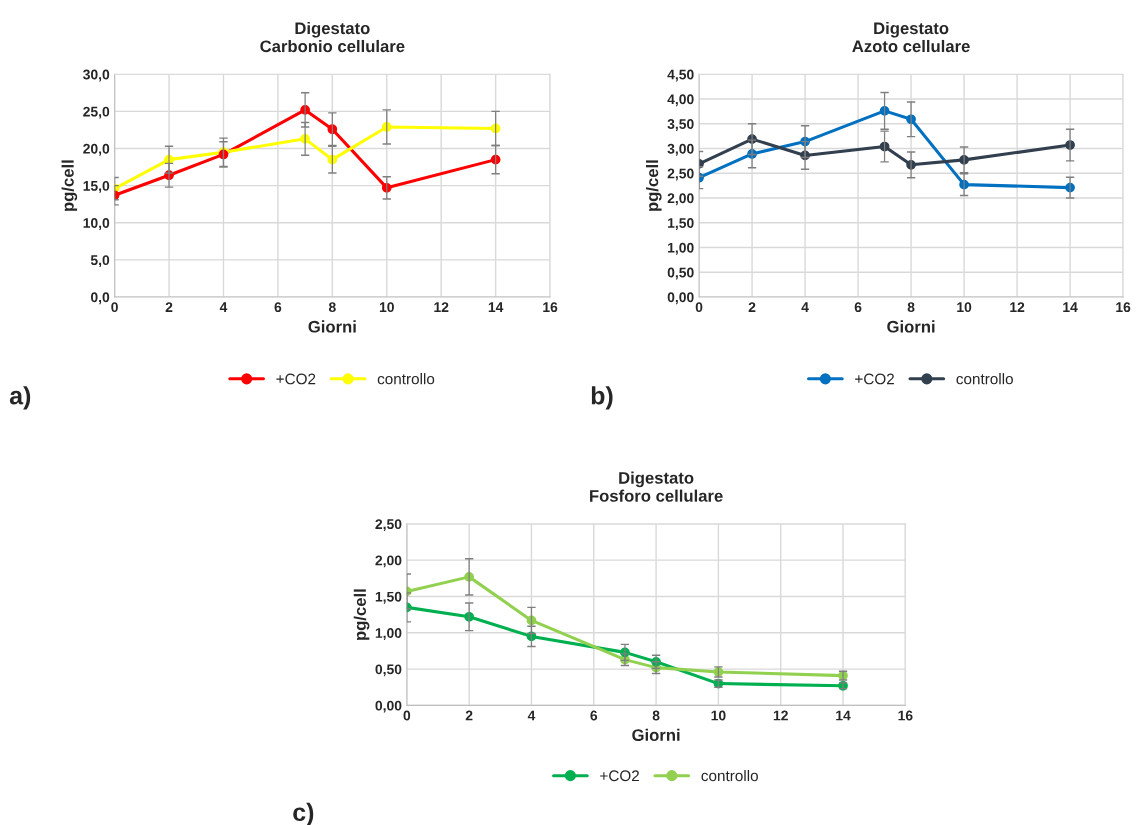 This screenshot has height=825, width=1146. Describe the element at coordinates (96, 186) in the screenshot. I see `y-tick-label: 15,0` at that location.